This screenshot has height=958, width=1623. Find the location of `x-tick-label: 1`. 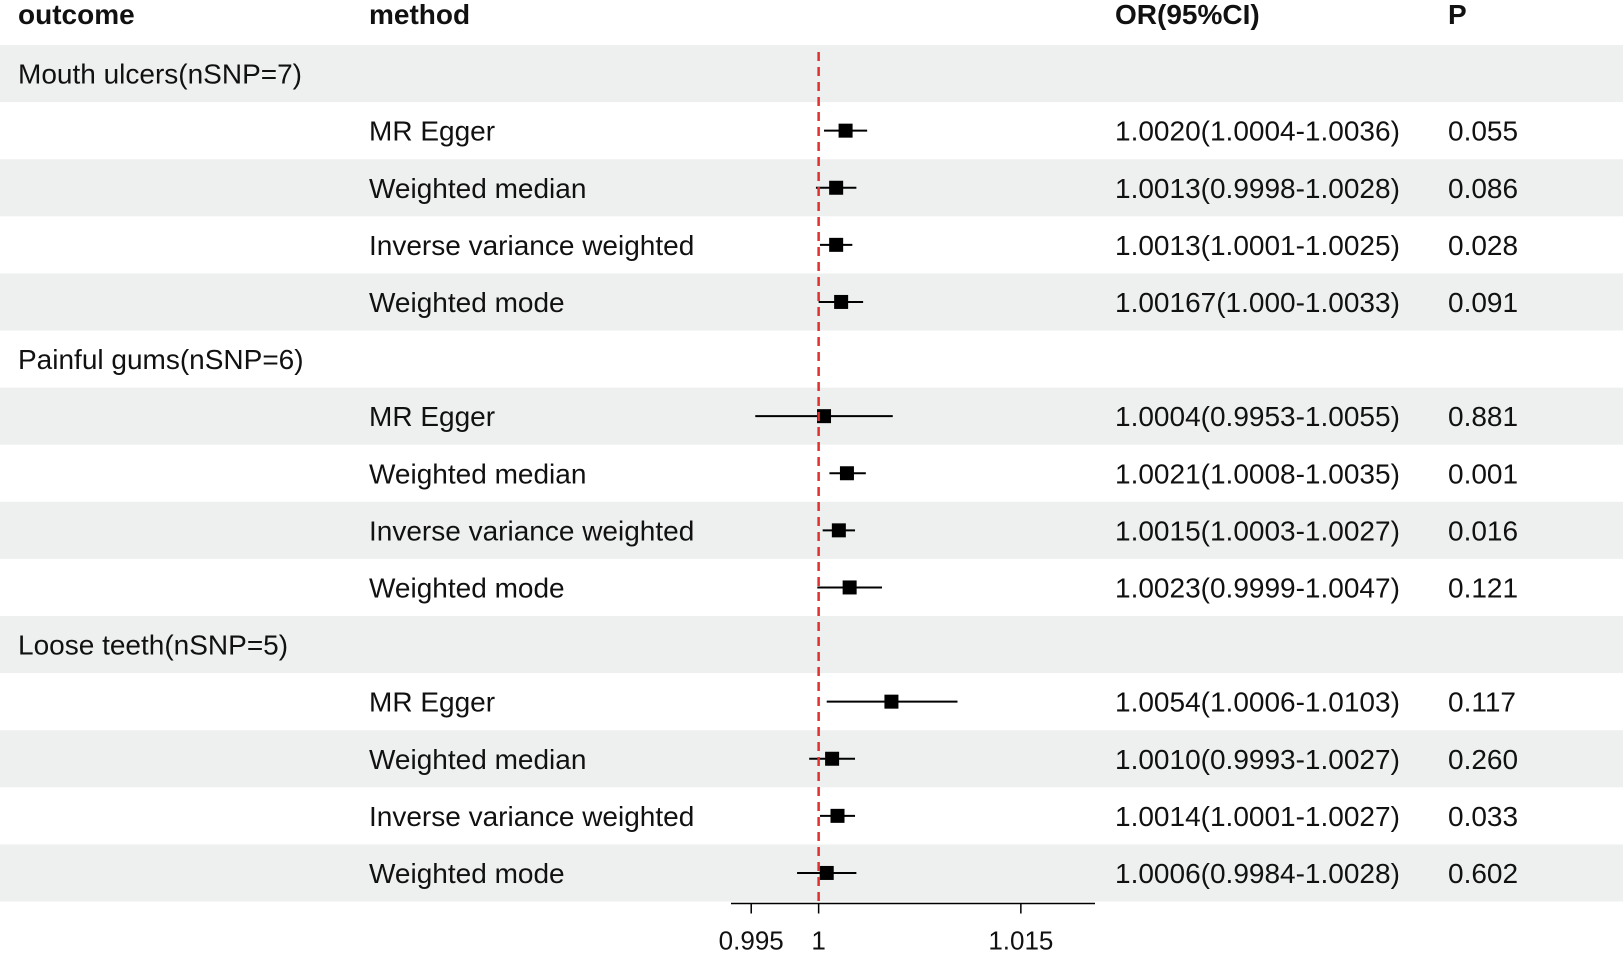

x-tick-label: 1 is located at coordinates (818, 941).